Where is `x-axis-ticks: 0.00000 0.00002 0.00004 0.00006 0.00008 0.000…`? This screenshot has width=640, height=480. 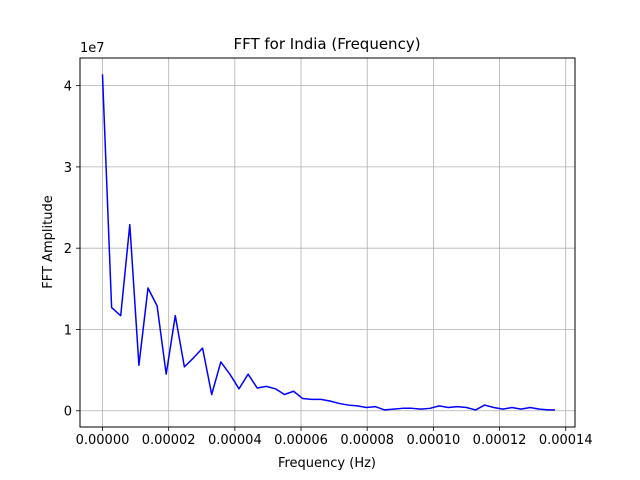
x-axis-ticks: 0.00000 0.00002 0.00004 0.00006 0.00008 0.000… is located at coordinates (334, 437).